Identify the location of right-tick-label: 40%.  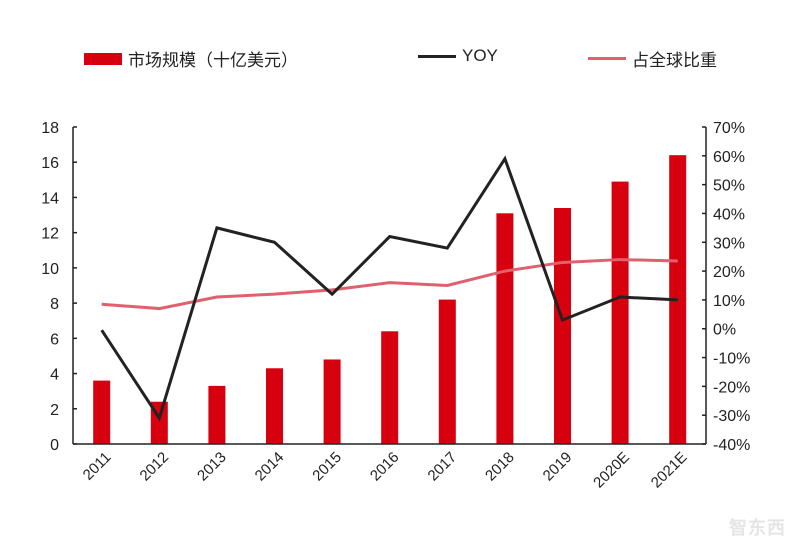
(729, 214).